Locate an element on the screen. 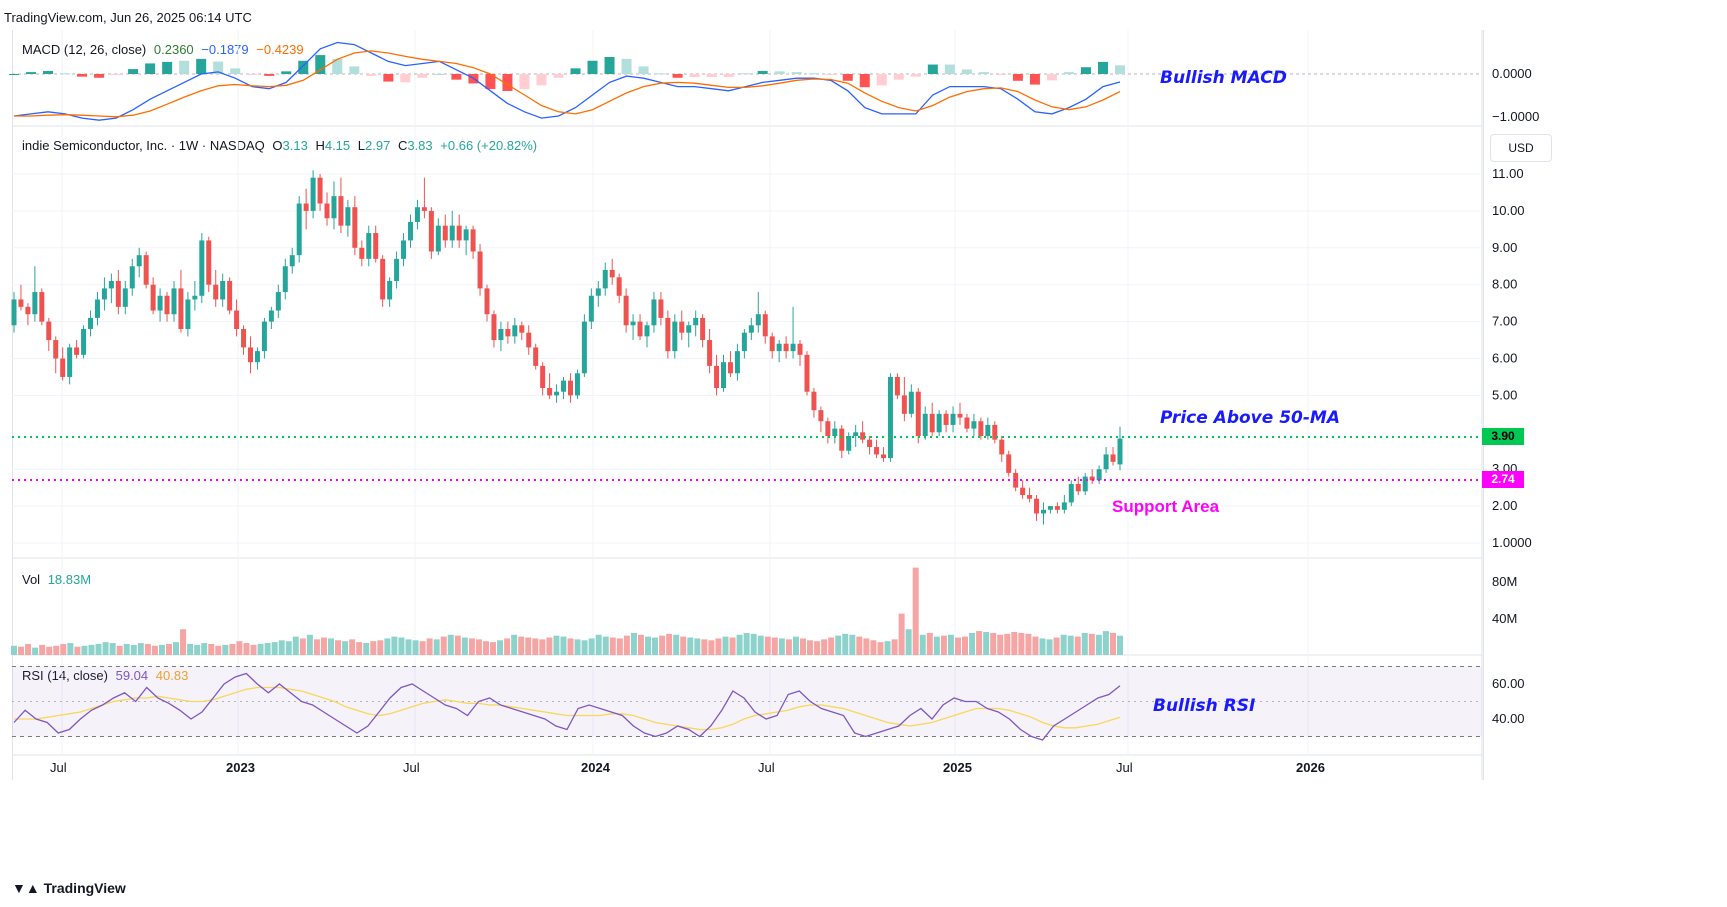 The image size is (1727, 907). time-axis-tick: 2025 is located at coordinates (957, 767).